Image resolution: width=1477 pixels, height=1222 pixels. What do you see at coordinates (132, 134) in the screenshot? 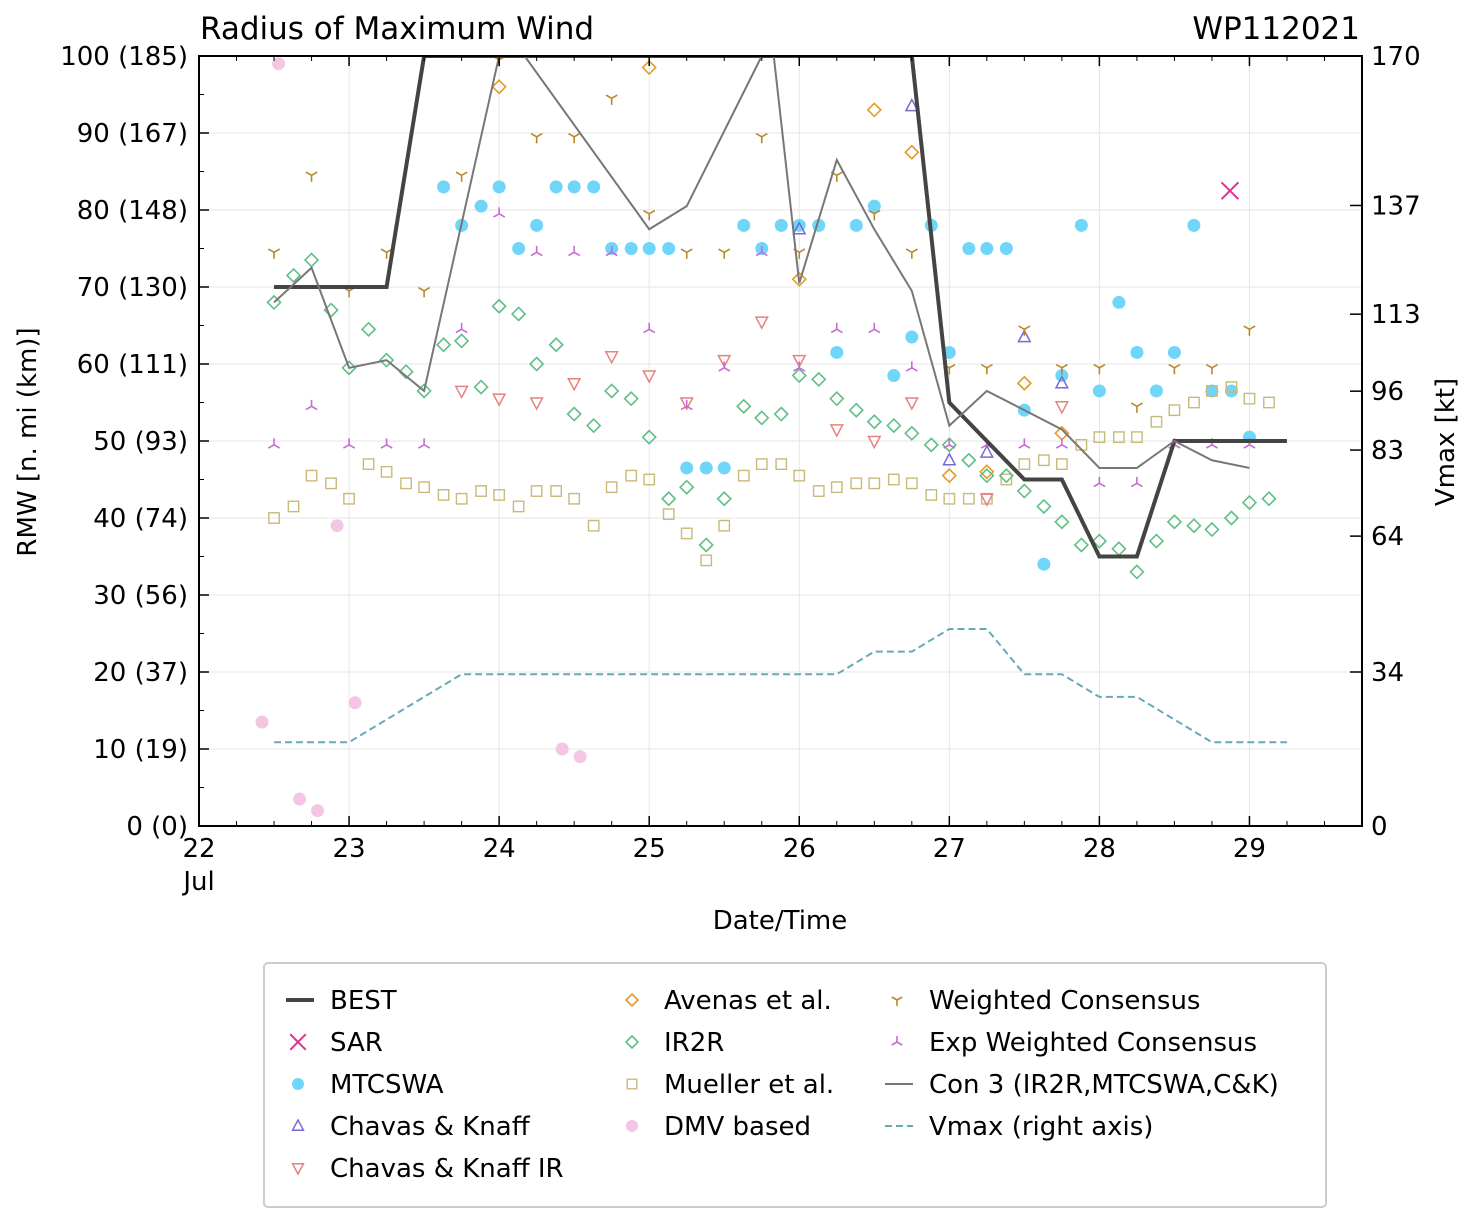
I see `y-tick-label: 90 (167)` at bounding box center [132, 134].